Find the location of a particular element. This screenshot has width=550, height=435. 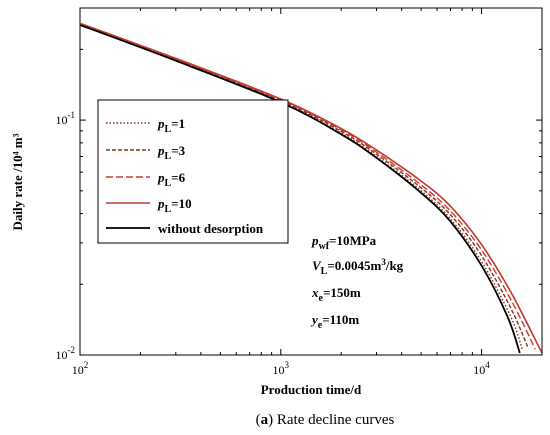

legend-label-4: pL=10 is located at coordinates (174, 205).